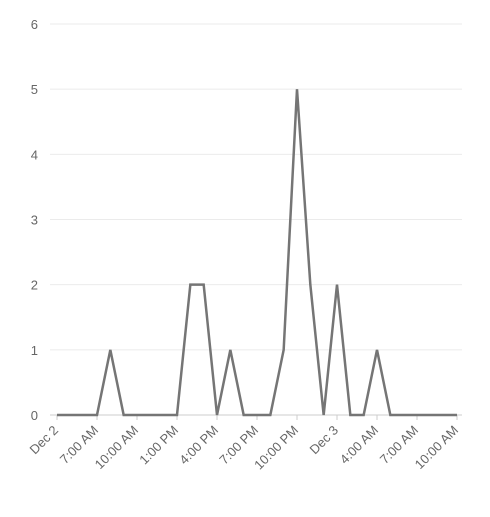 The width and height of the screenshot is (490, 517). I want to click on x-tick-label: 10:00 PM, so click(276, 448).